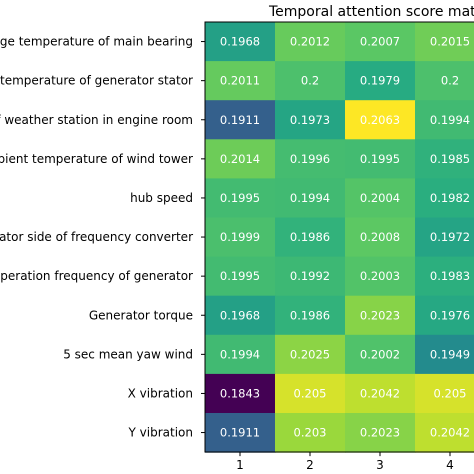 The image size is (474, 474). What do you see at coordinates (96, 120) in the screenshot?
I see `y-tick-label: of weather station in engine room` at bounding box center [96, 120].